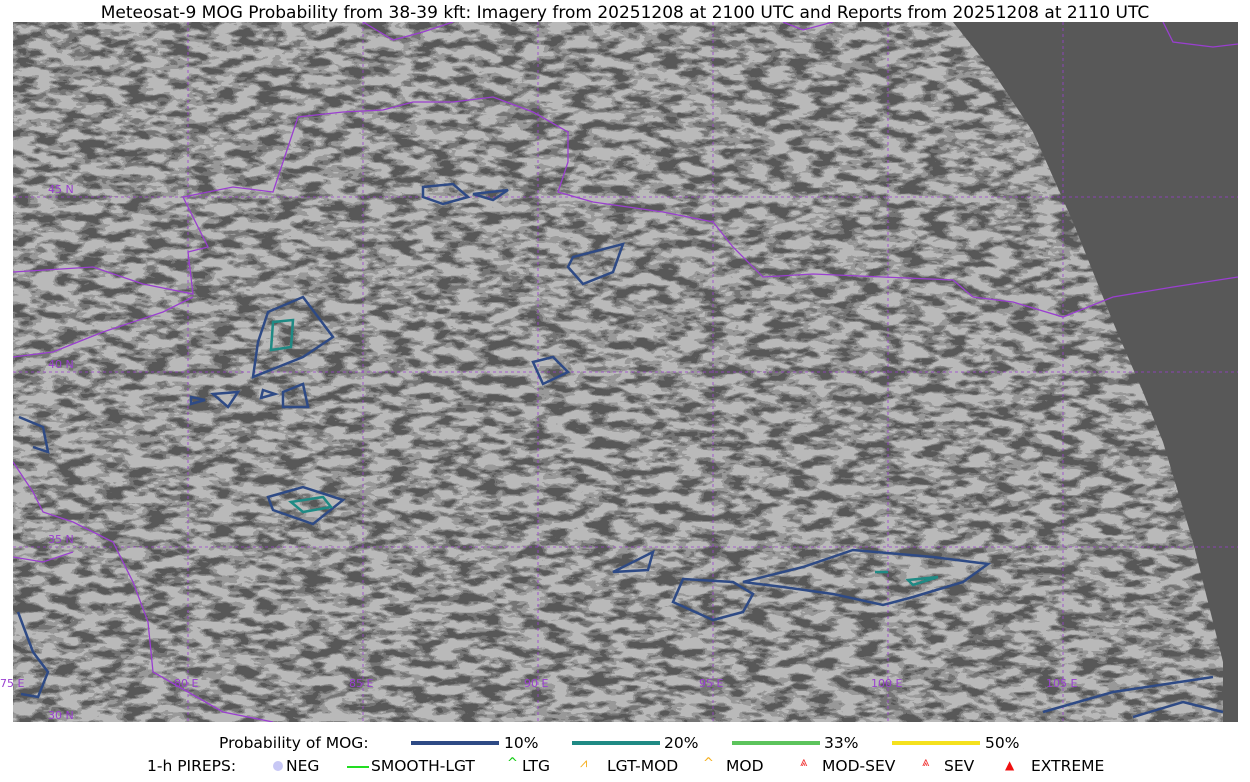  What do you see at coordinates (61, 715) in the screenshot?
I see `lat-label-30: 30 N` at bounding box center [61, 715].